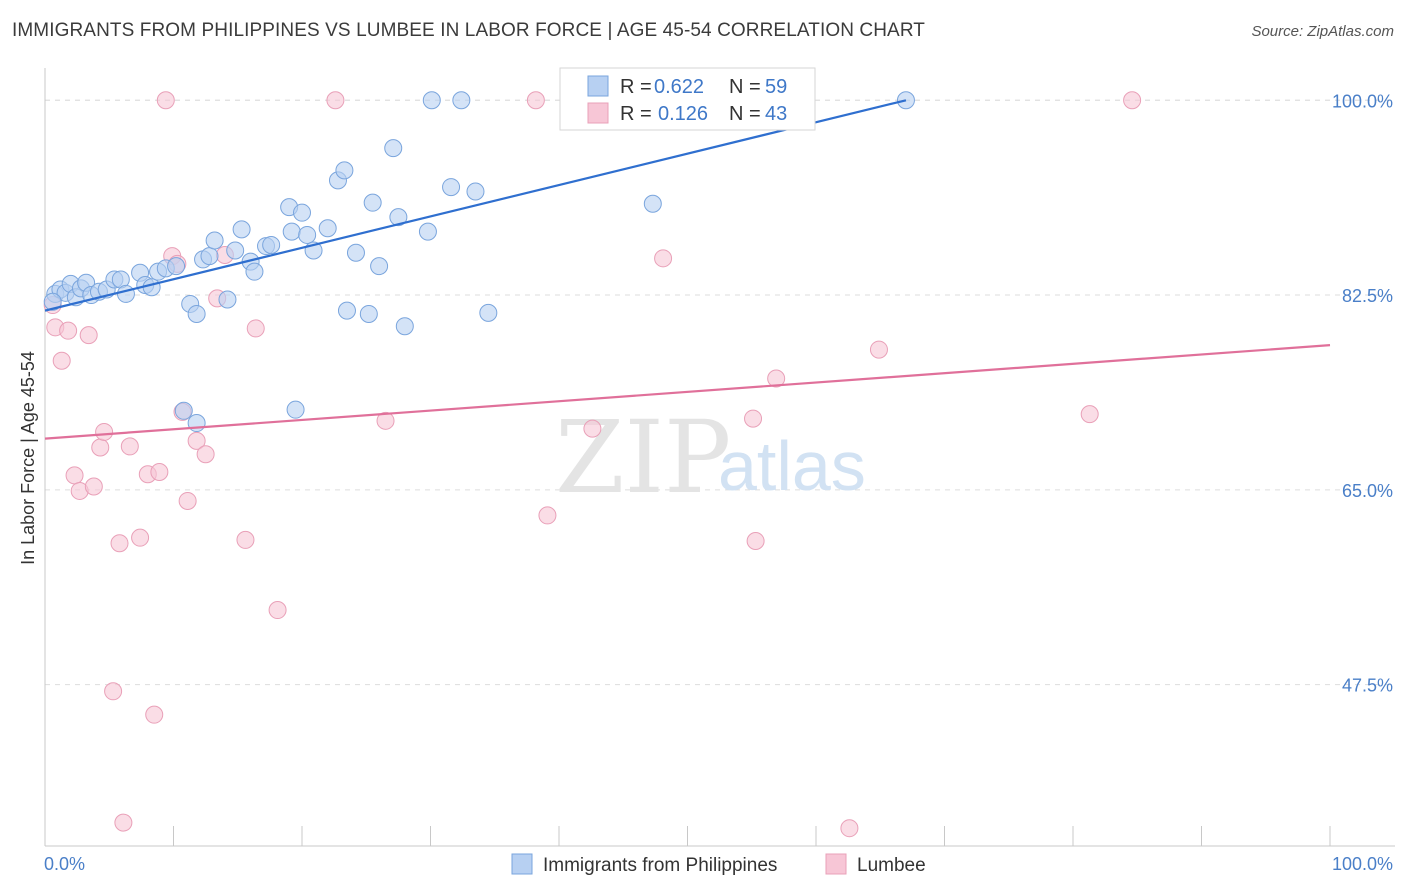 This screenshot has height=892, width=1406. I want to click on philippines-trend-line, so click(475, 205).